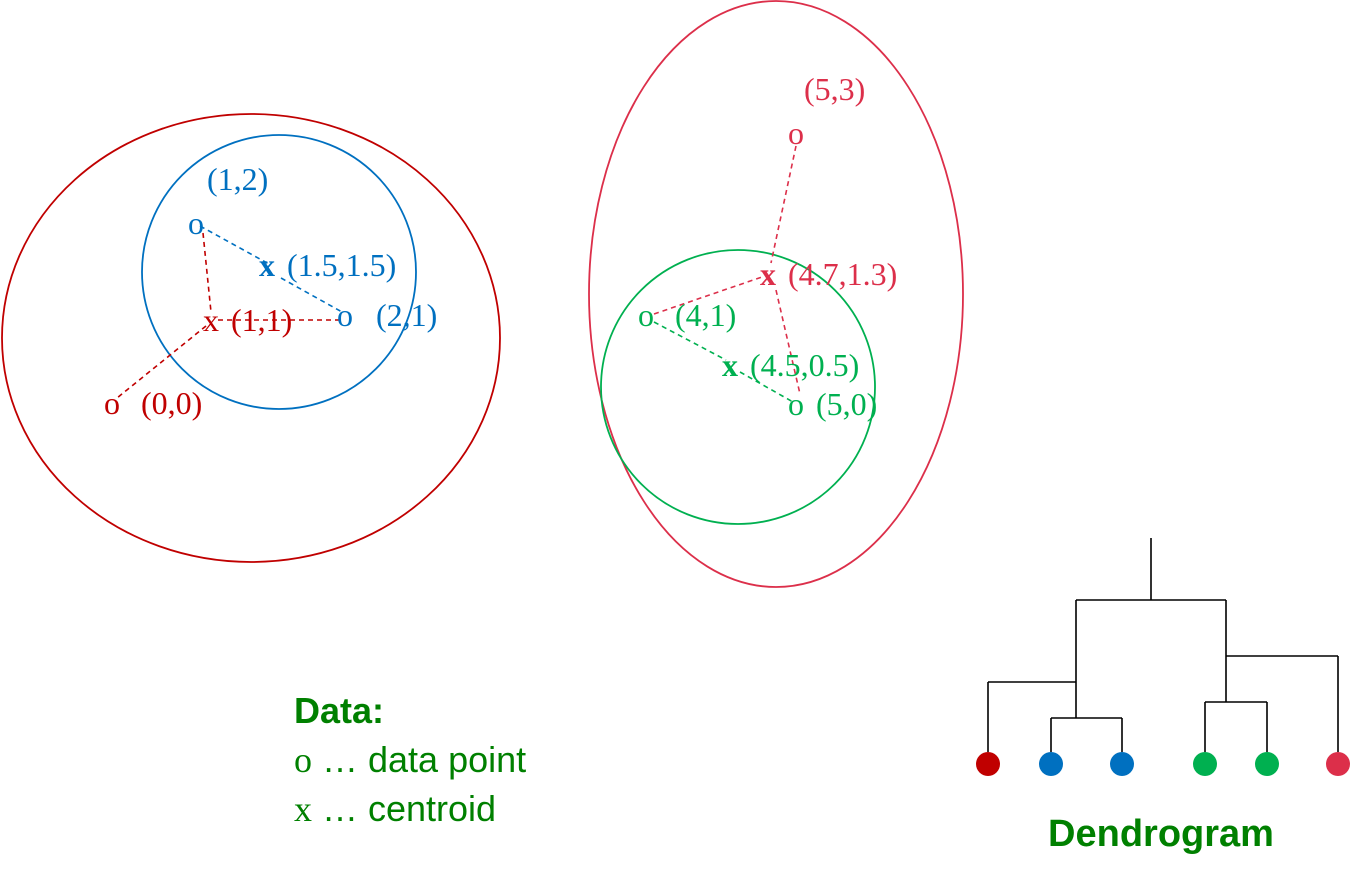  What do you see at coordinates (1163, 645) in the screenshot?
I see `dendrogram` at bounding box center [1163, 645].